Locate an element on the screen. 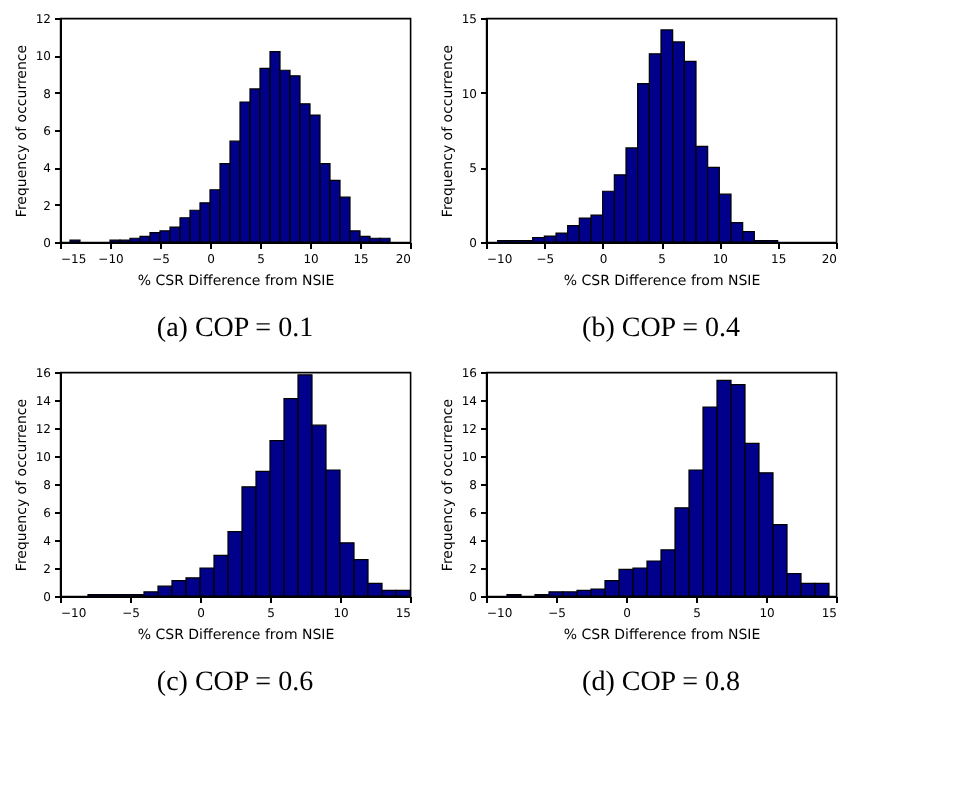  text: (b) COP = 0.4 is located at coordinates (661, 329).